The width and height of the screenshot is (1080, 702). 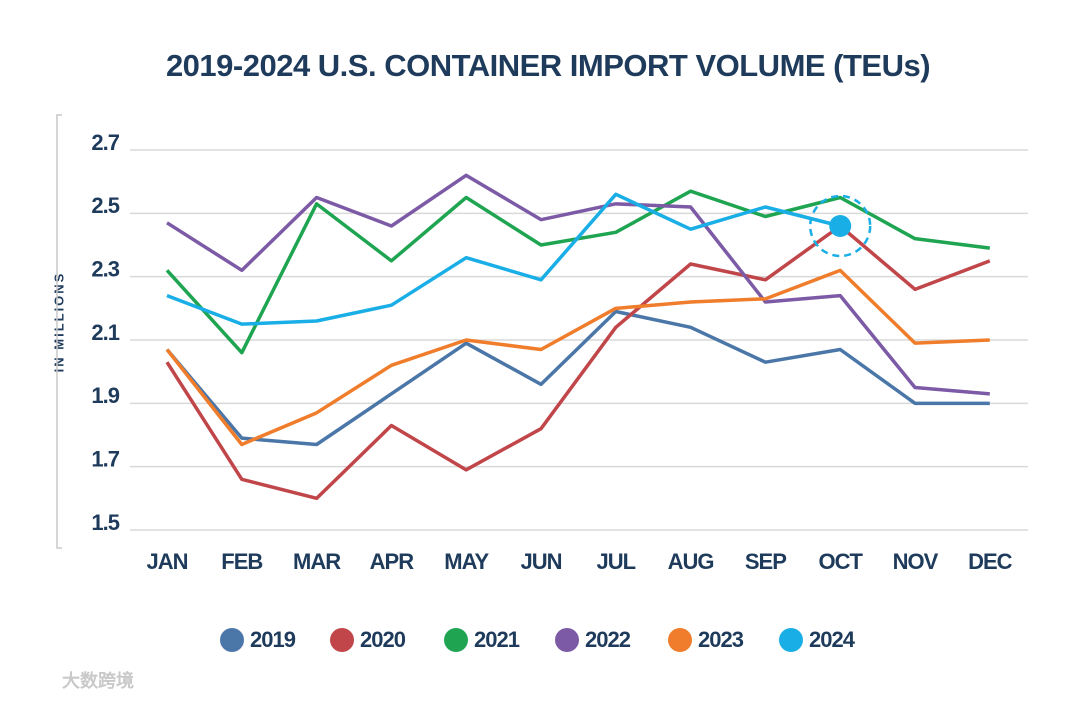 I want to click on legend-label: 2019, so click(x=273, y=639).